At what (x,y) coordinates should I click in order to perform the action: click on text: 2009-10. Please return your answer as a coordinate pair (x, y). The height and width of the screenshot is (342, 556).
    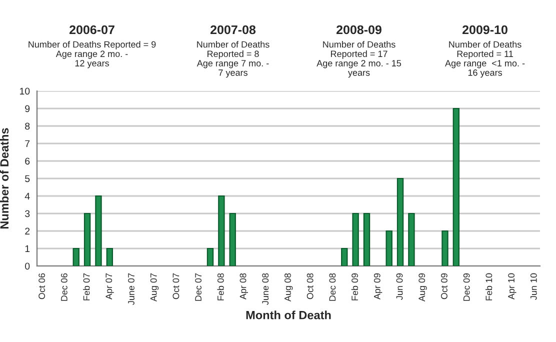
    Looking at the image, I should click on (485, 29).